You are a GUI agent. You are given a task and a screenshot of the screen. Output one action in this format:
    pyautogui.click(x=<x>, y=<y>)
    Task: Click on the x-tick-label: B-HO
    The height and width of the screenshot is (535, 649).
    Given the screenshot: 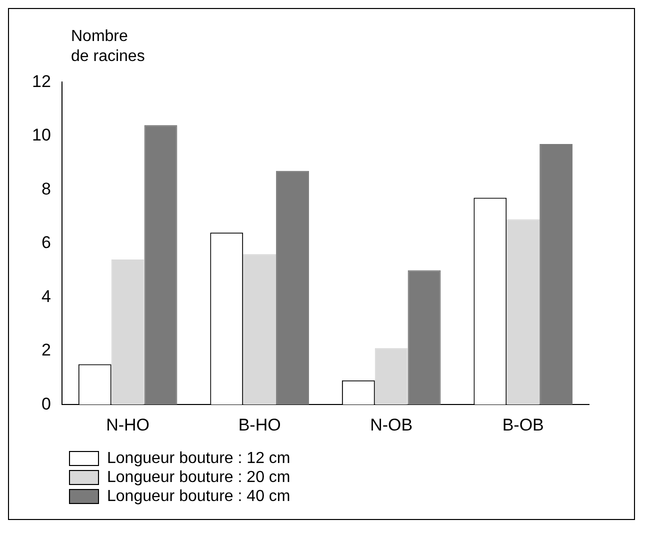 What is the action you would take?
    pyautogui.click(x=259, y=424)
    